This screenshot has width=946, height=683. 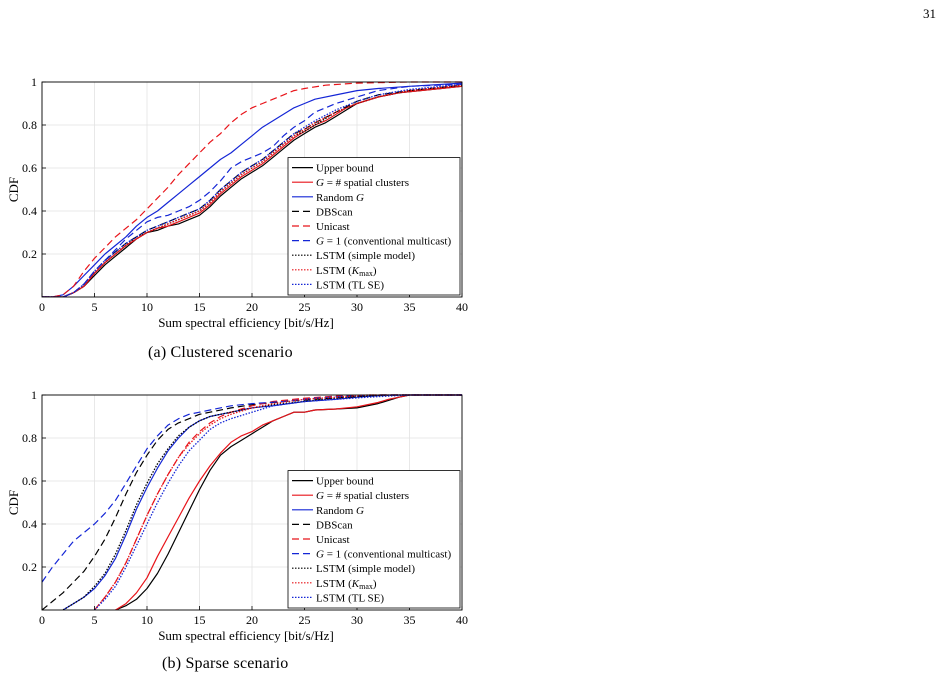 I want to click on page-number: 31, so click(x=929, y=13).